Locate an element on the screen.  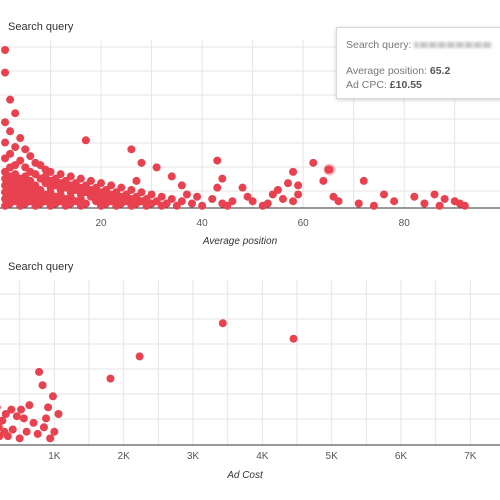
position-chart-title: Search query is located at coordinates (41, 27).